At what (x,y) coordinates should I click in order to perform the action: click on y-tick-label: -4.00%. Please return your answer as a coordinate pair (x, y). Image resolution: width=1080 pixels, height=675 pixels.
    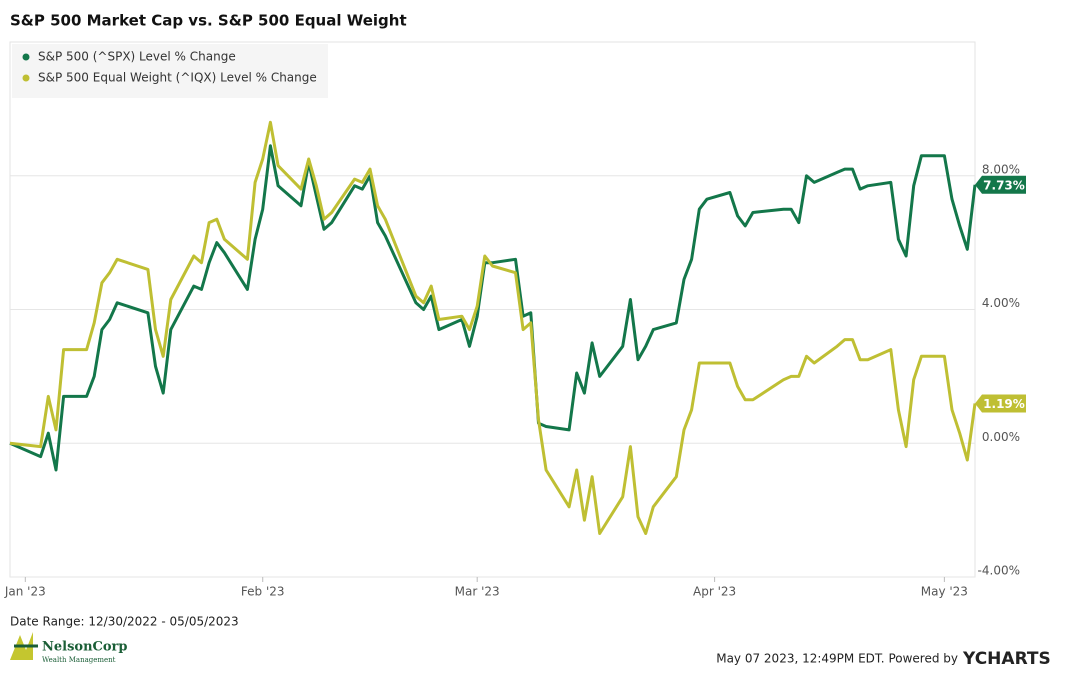
    Looking at the image, I should click on (999, 571).